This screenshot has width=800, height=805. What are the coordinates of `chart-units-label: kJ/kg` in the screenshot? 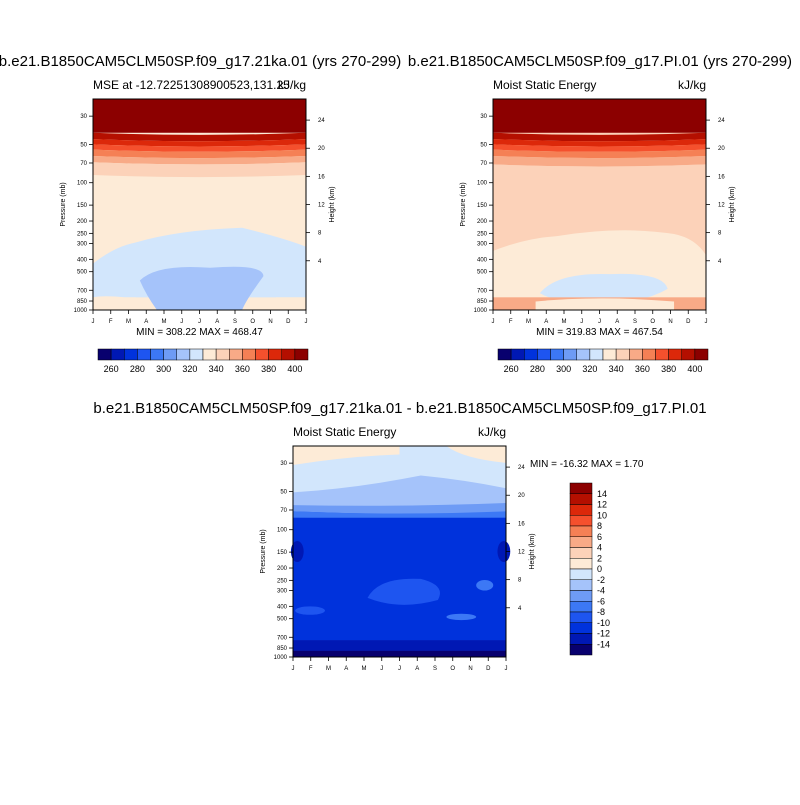 It's located at (692, 85).